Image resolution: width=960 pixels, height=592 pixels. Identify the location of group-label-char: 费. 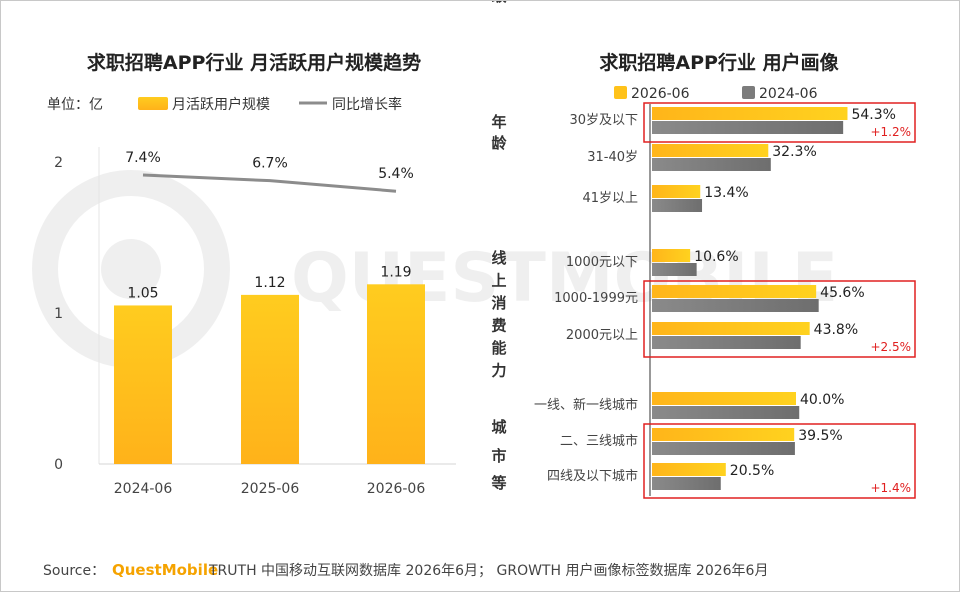
(498, 326).